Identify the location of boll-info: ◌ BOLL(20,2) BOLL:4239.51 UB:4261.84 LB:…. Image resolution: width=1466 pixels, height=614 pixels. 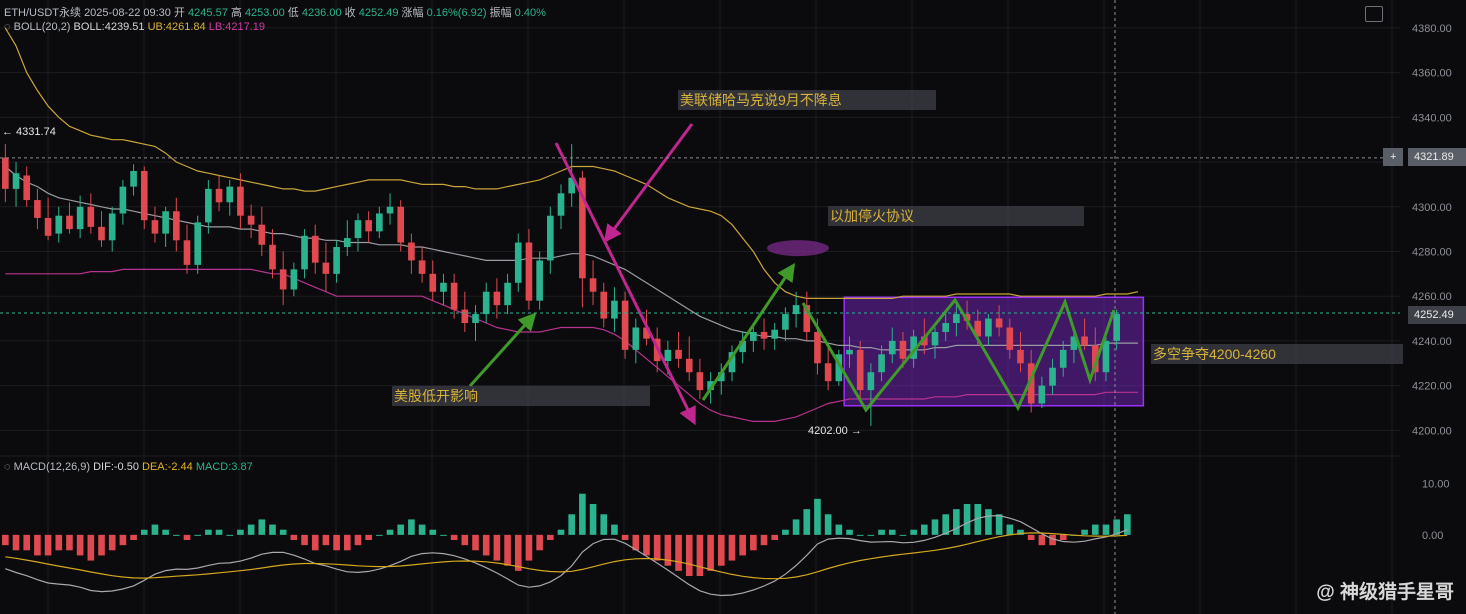
(134, 27).